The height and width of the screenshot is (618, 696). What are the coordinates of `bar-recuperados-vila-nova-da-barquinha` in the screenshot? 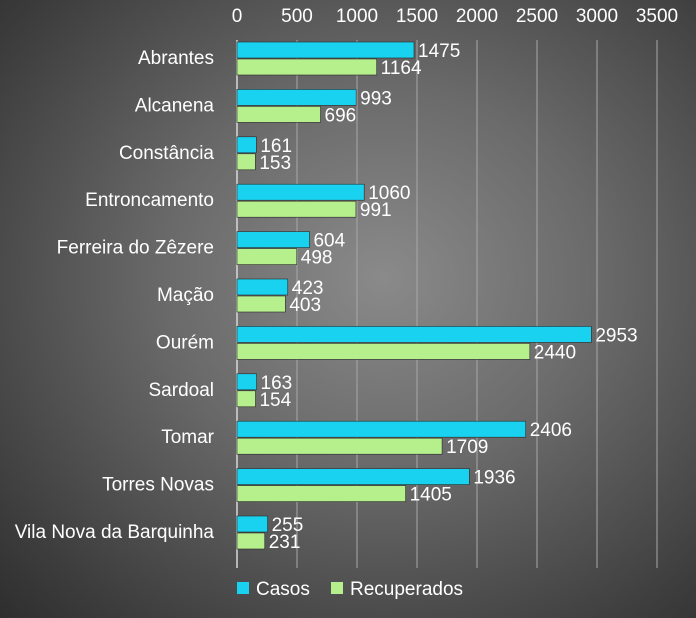 It's located at (251, 541).